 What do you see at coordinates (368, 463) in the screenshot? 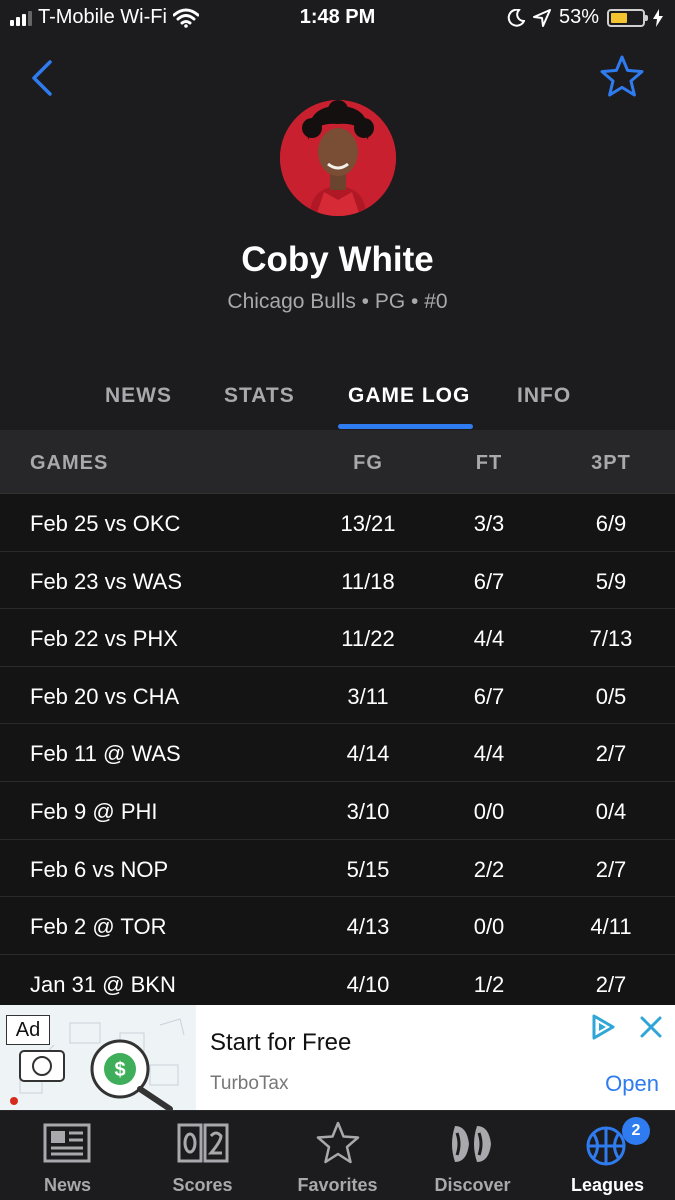
I see `header-fg: FG` at bounding box center [368, 463].